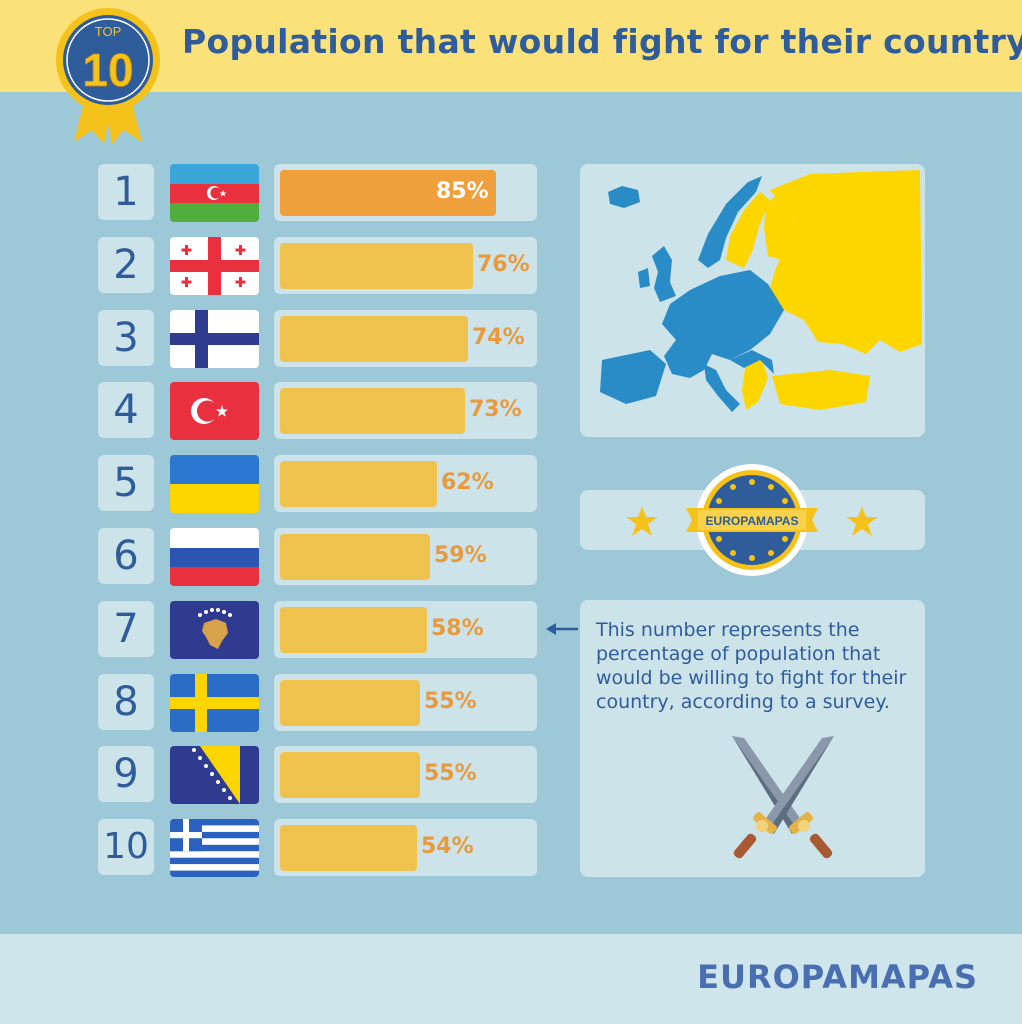 The height and width of the screenshot is (1024, 1022). I want to click on value-label: 76%, so click(503, 264).